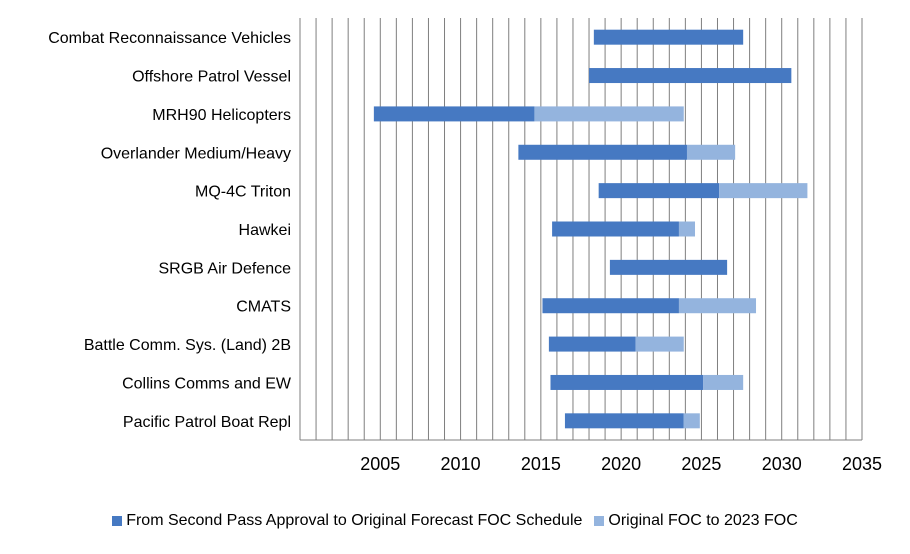  What do you see at coordinates (263, 307) in the screenshot?
I see `category-label: CMATS` at bounding box center [263, 307].